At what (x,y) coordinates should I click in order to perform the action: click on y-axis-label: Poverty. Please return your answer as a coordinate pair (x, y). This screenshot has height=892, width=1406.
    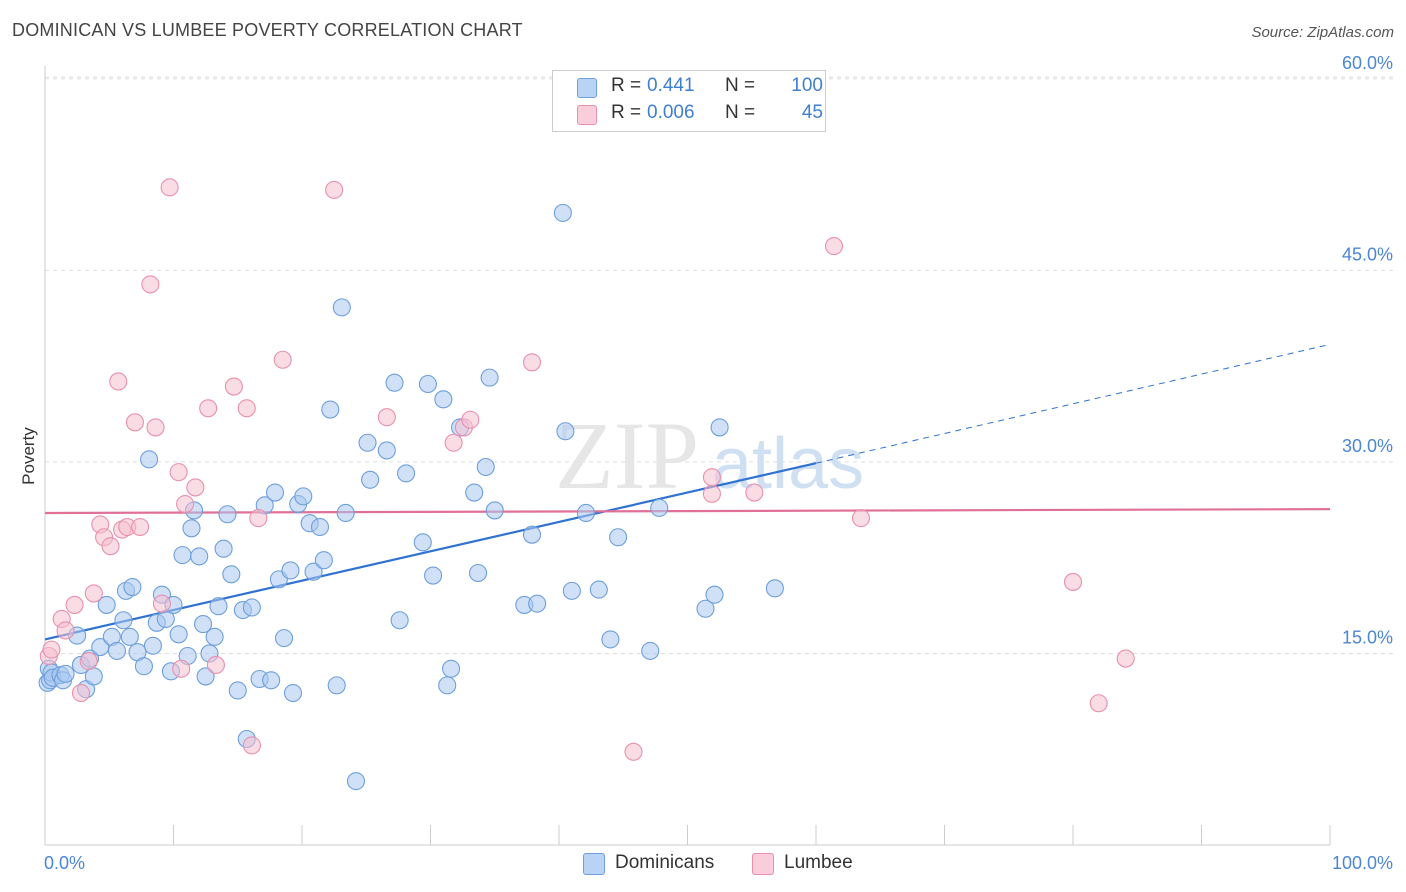
    Looking at the image, I should click on (28, 456).